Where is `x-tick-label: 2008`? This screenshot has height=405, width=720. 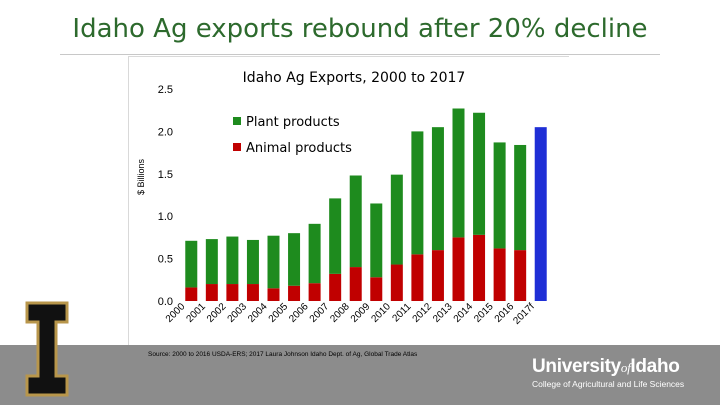
x-tick-label: 2008 is located at coordinates (340, 313).